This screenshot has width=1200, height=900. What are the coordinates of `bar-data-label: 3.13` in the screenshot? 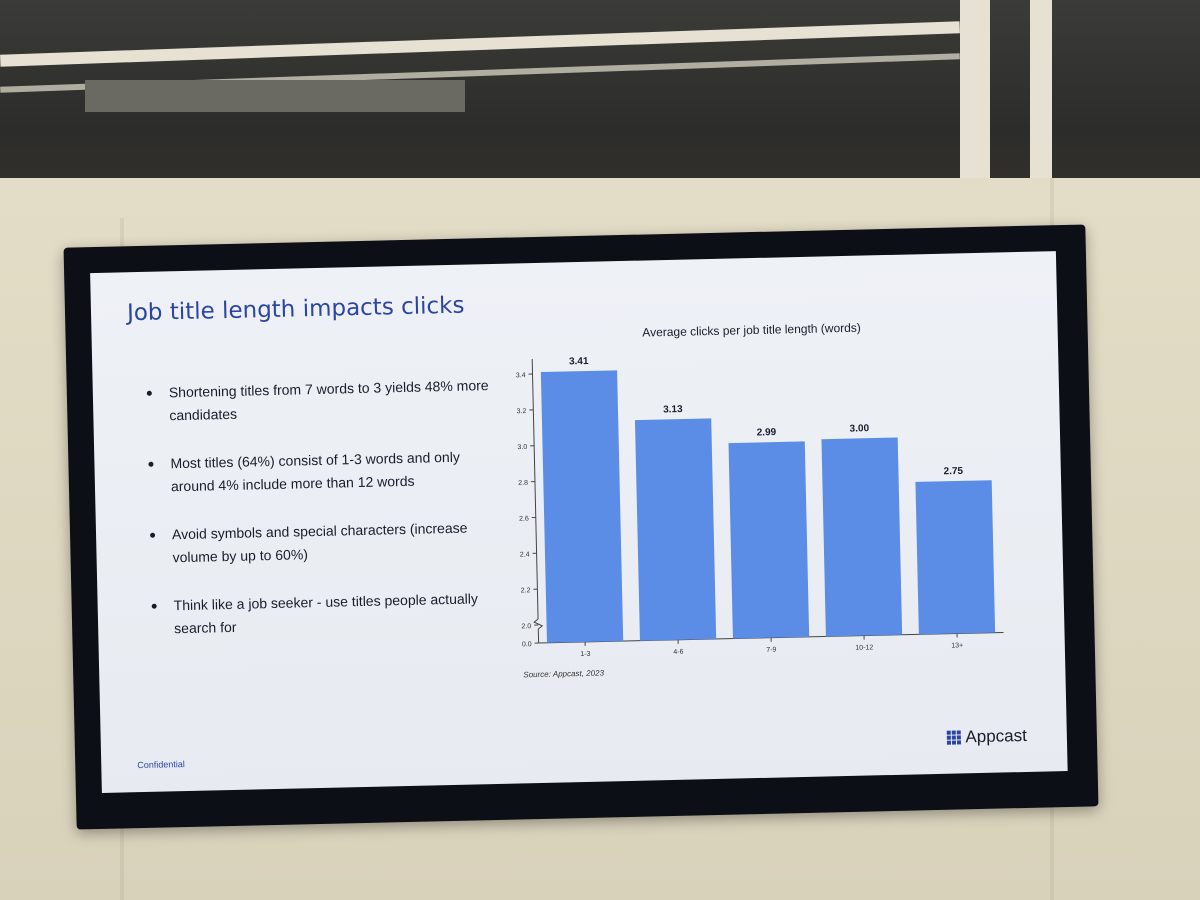 It's located at (673, 409).